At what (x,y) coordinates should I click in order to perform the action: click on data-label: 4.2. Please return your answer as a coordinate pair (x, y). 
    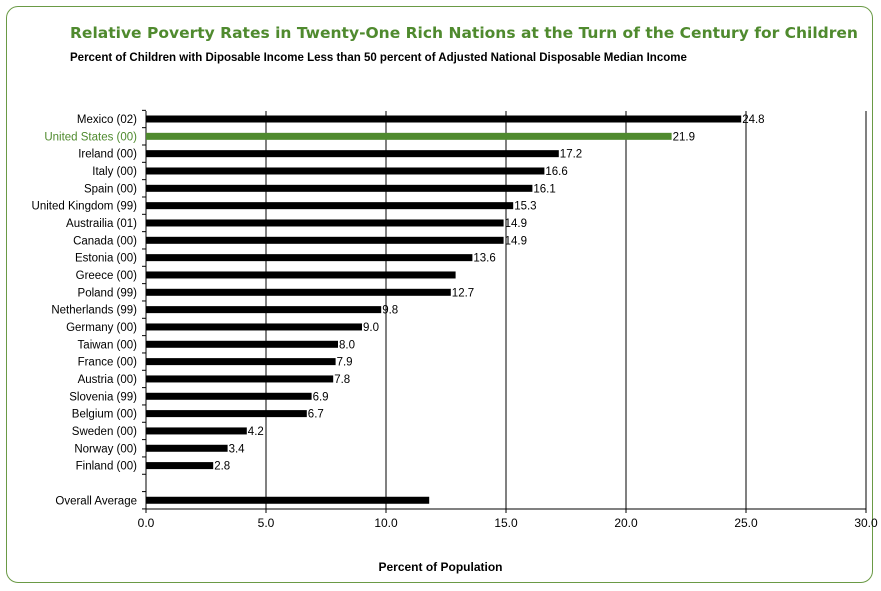
    Looking at the image, I should click on (256, 432).